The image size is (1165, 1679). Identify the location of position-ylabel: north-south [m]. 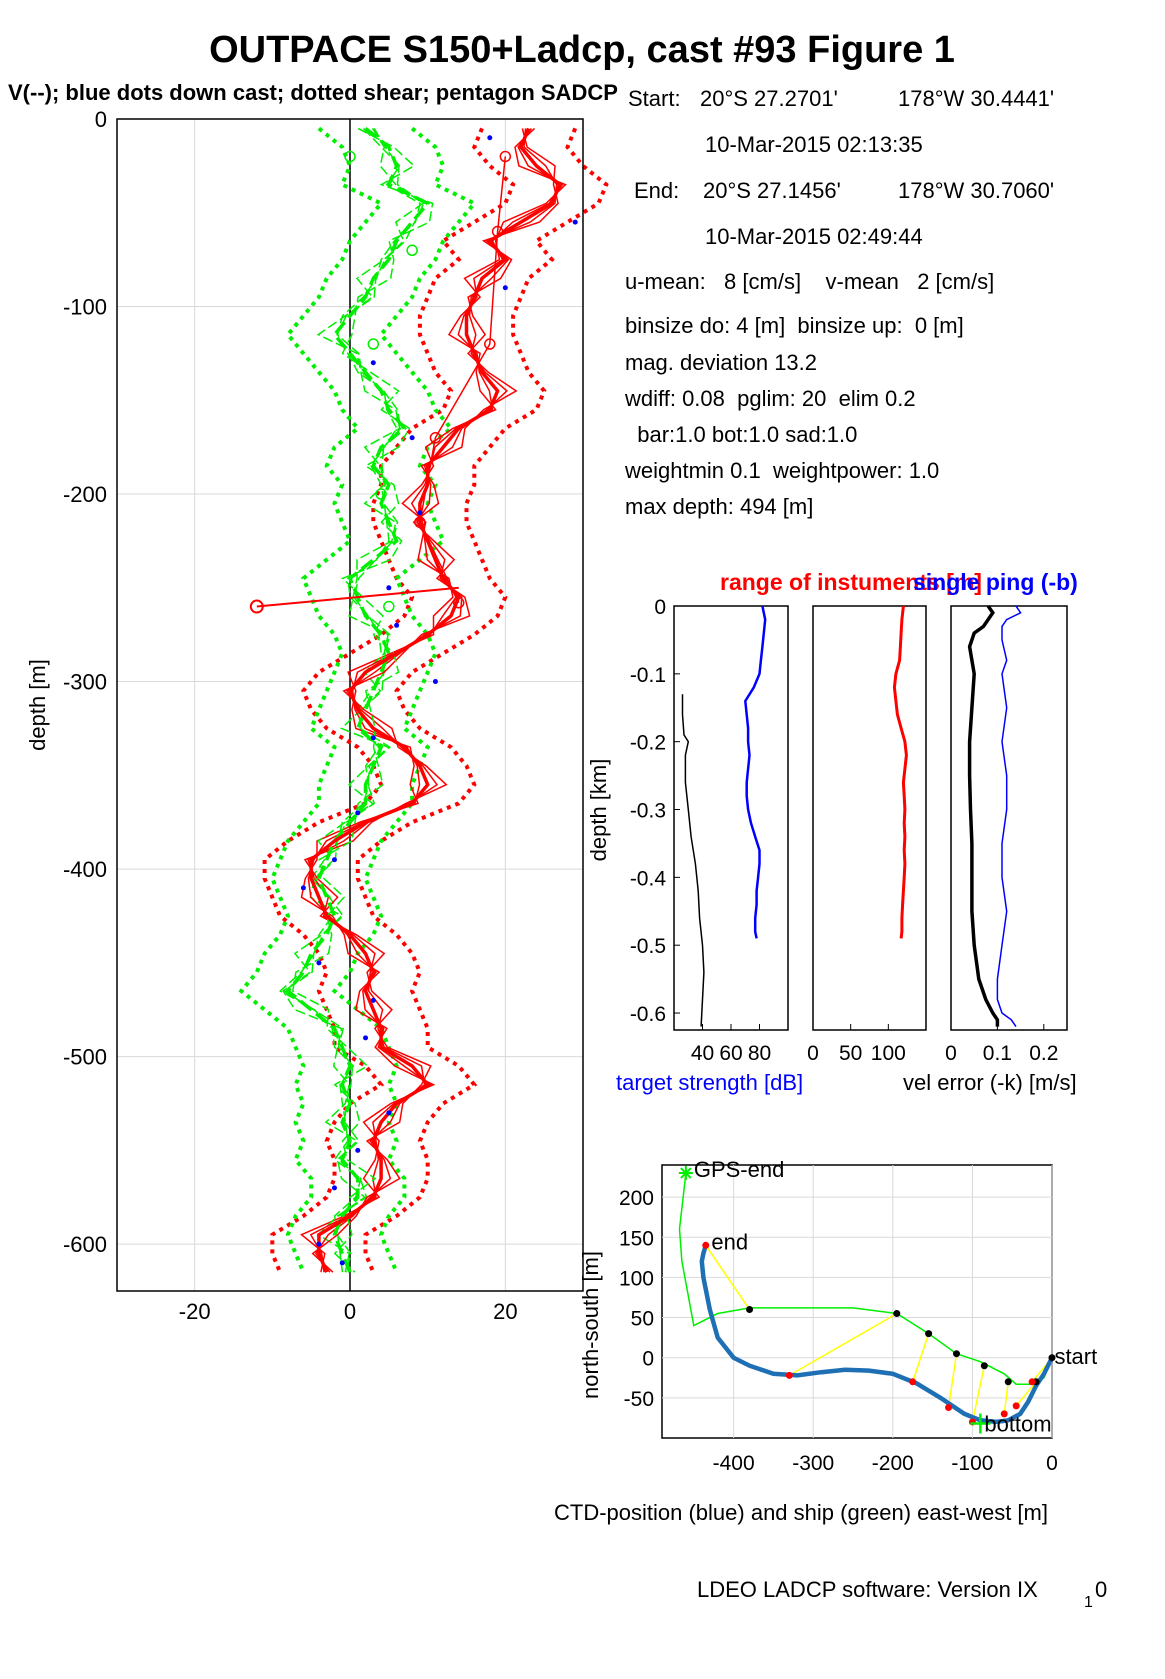
(590, 1325).